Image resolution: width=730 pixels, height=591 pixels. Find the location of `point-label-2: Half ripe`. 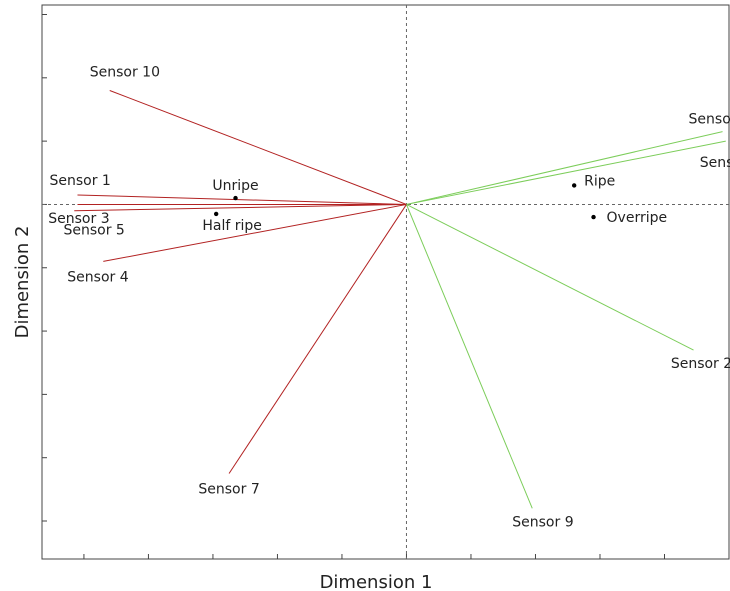

point-label-2: Half ripe is located at coordinates (232, 226).